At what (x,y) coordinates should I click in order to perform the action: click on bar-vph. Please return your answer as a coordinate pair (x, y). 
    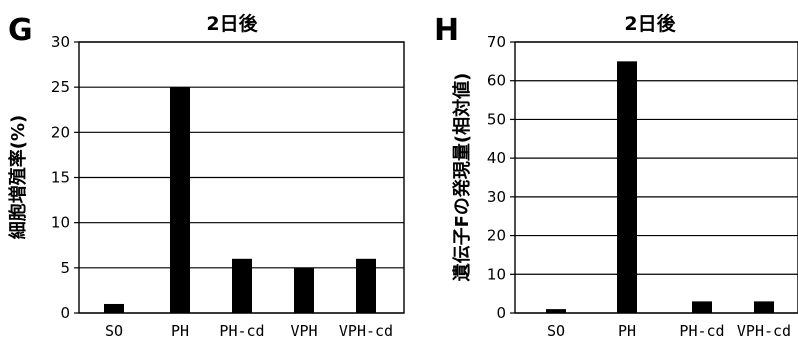
    Looking at the image, I should click on (304, 290).